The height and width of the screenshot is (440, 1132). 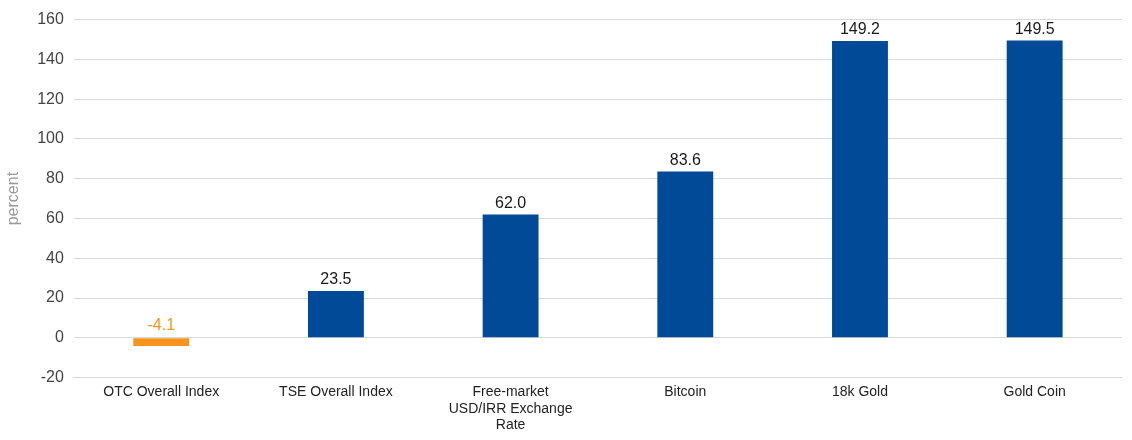 What do you see at coordinates (13, 198) in the screenshot?
I see `y-axis-title: percent` at bounding box center [13, 198].